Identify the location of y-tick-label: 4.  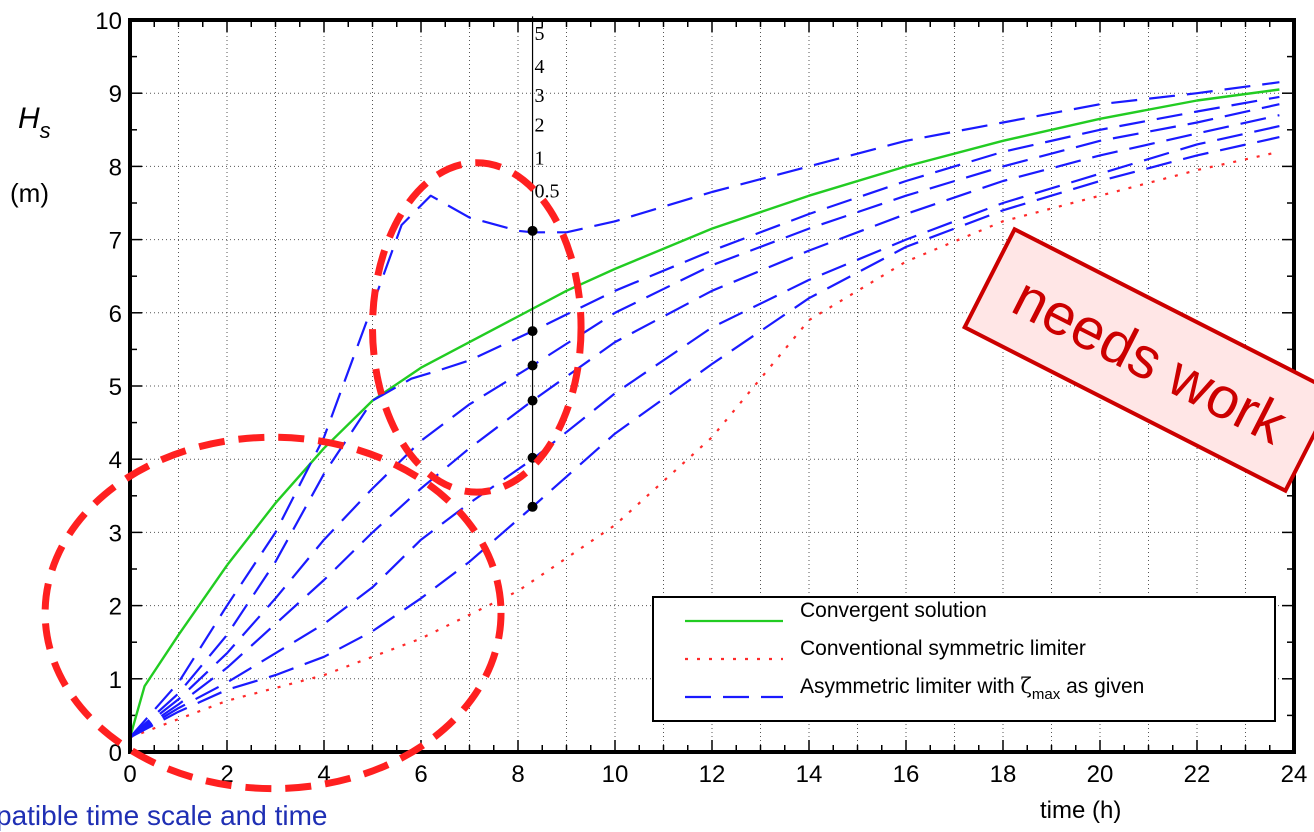
(115, 460).